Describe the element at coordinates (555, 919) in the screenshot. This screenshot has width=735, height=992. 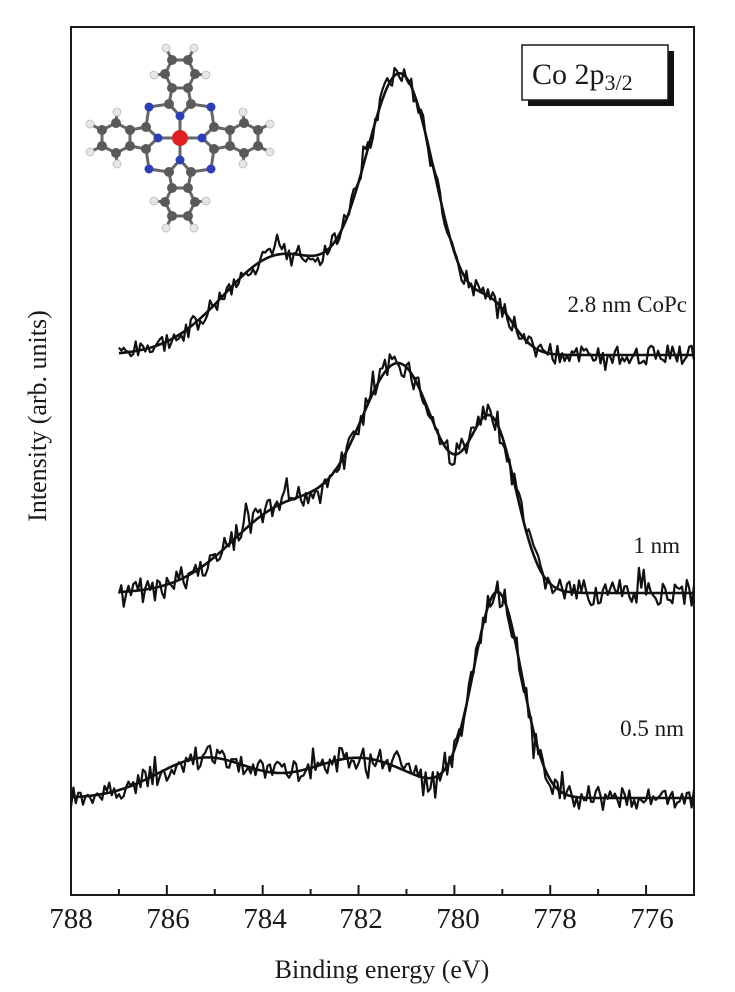
I see `x-tick-label: 778` at that location.